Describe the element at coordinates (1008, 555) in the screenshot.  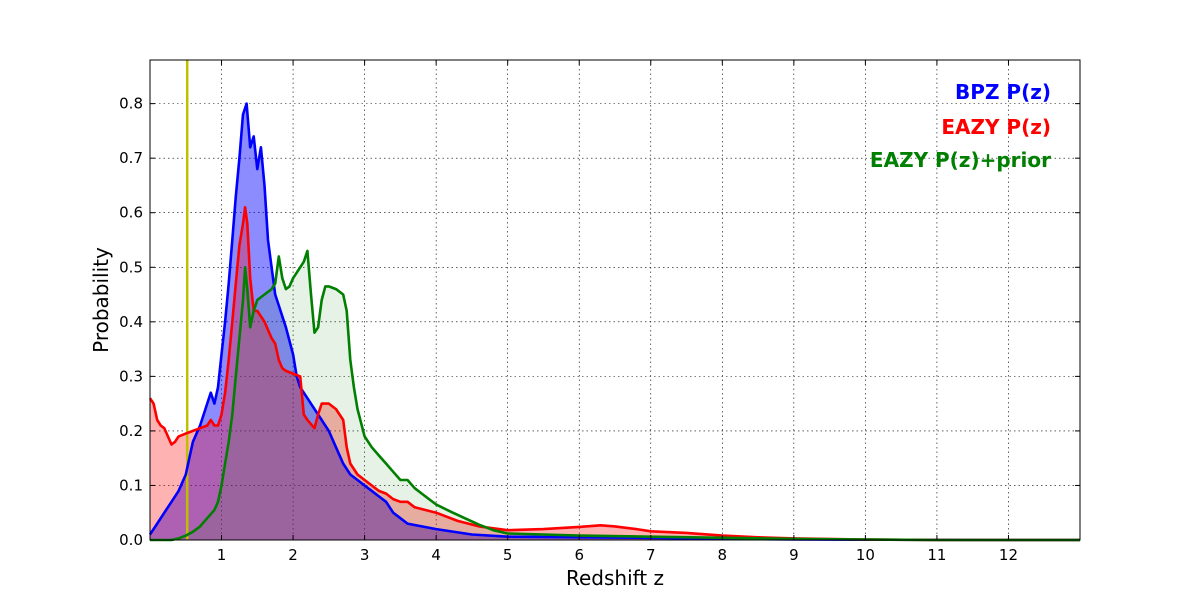
I see `x-tick-label: 12` at that location.